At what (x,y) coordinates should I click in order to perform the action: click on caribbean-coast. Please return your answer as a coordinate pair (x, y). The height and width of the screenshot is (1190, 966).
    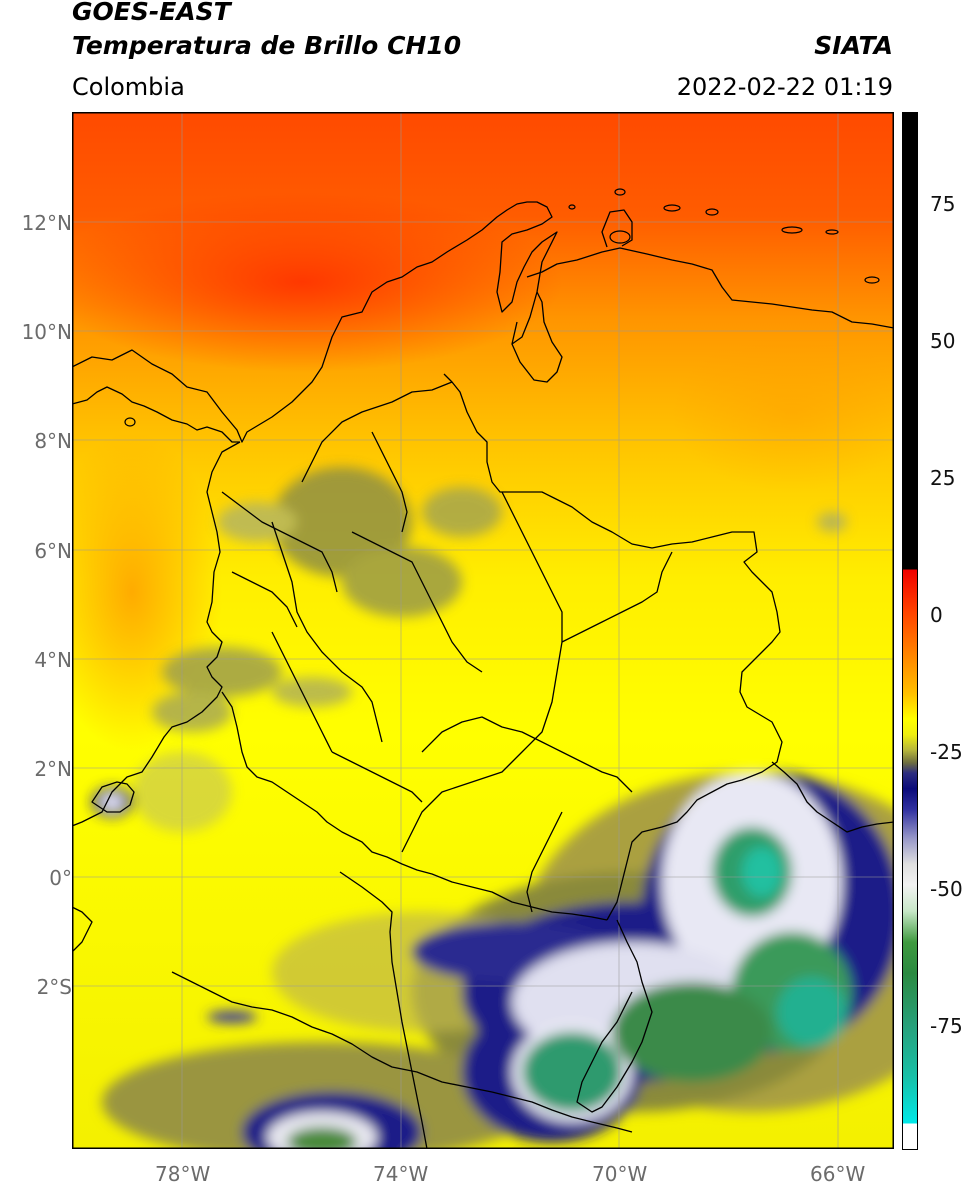
    Looking at the image, I should click on (315, 322).